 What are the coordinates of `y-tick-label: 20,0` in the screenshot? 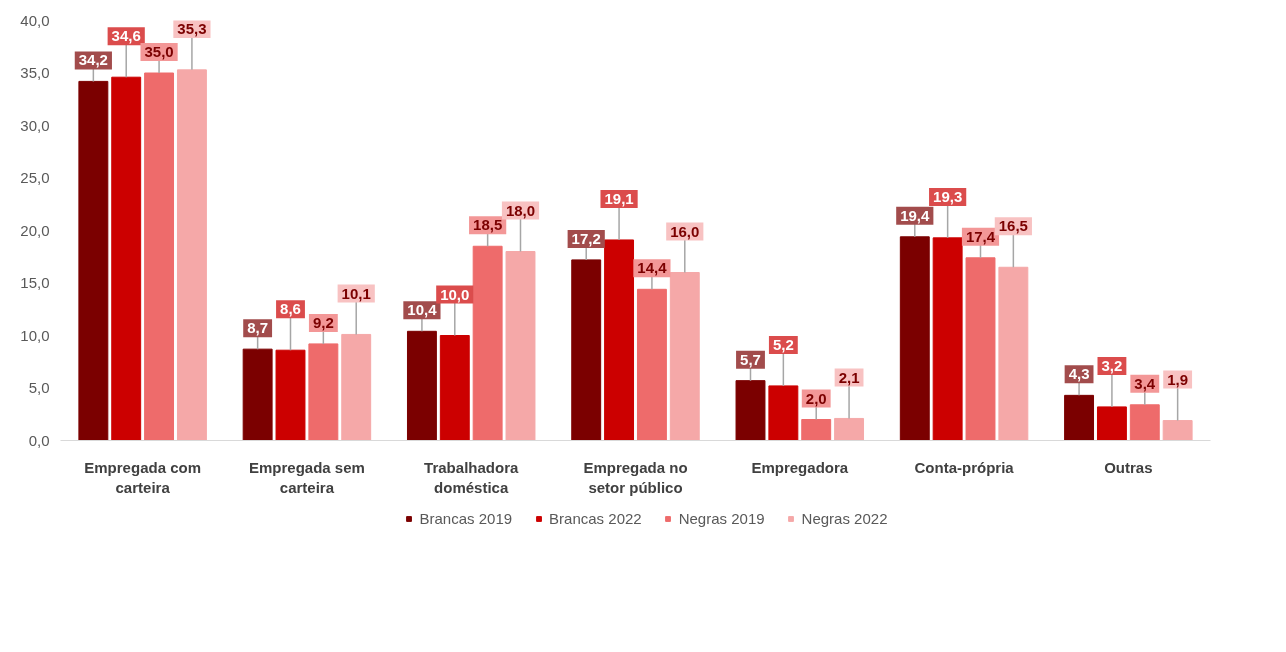 It's located at (35, 230).